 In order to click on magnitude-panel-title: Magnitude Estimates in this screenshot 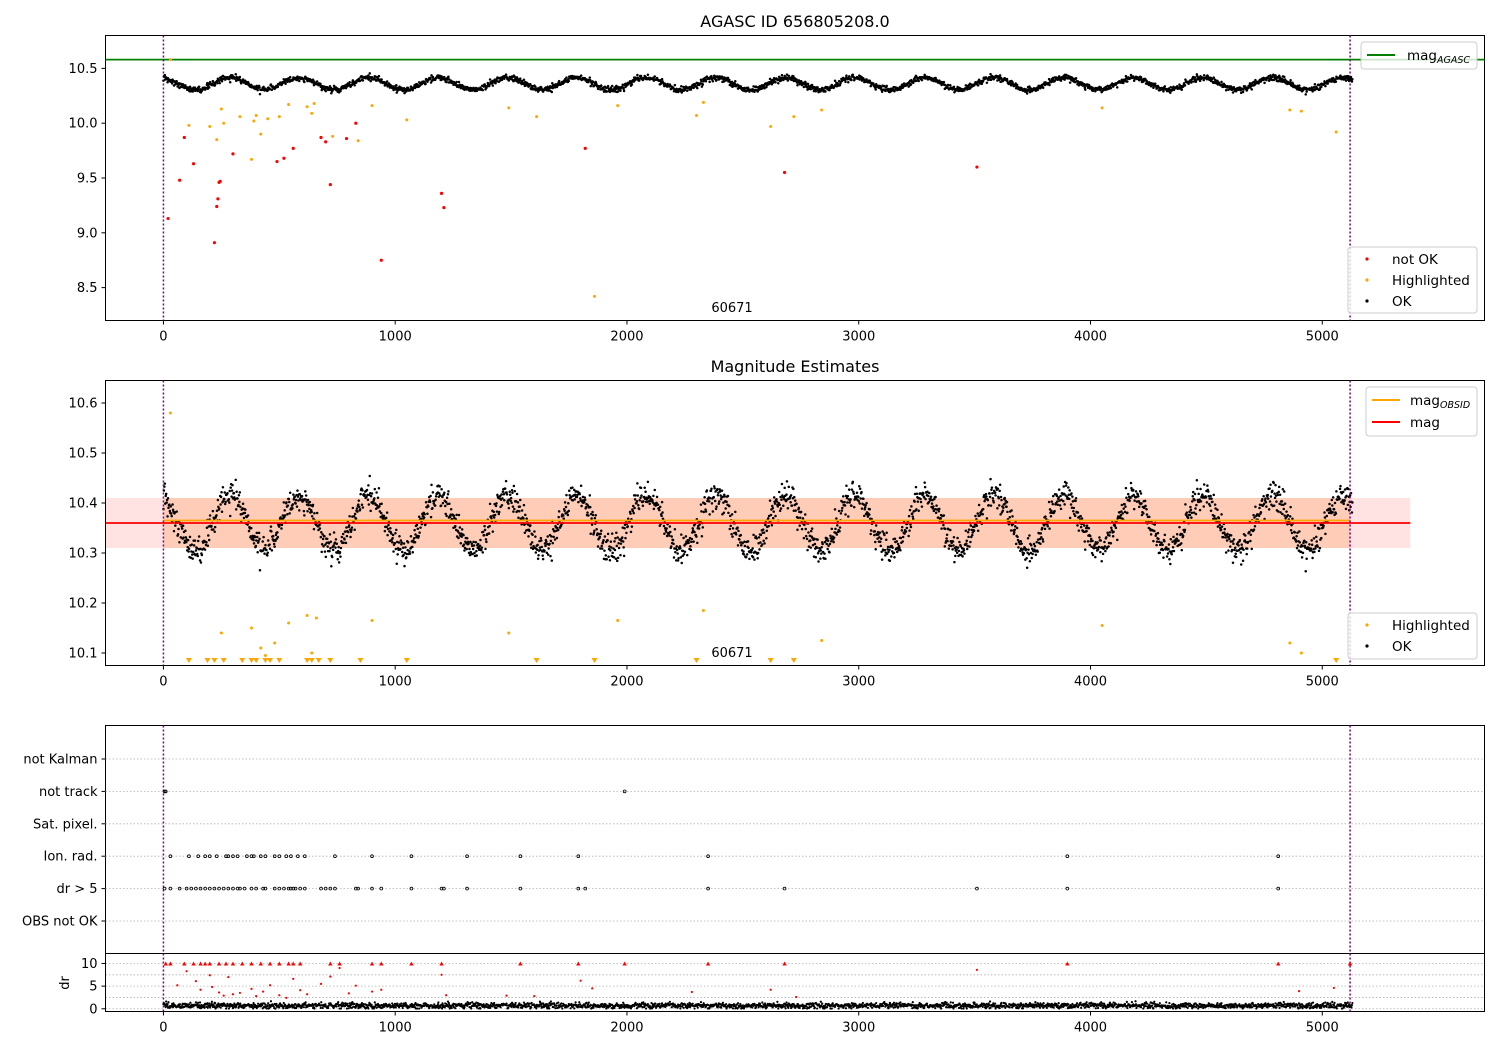, I will do `click(795, 366)`.